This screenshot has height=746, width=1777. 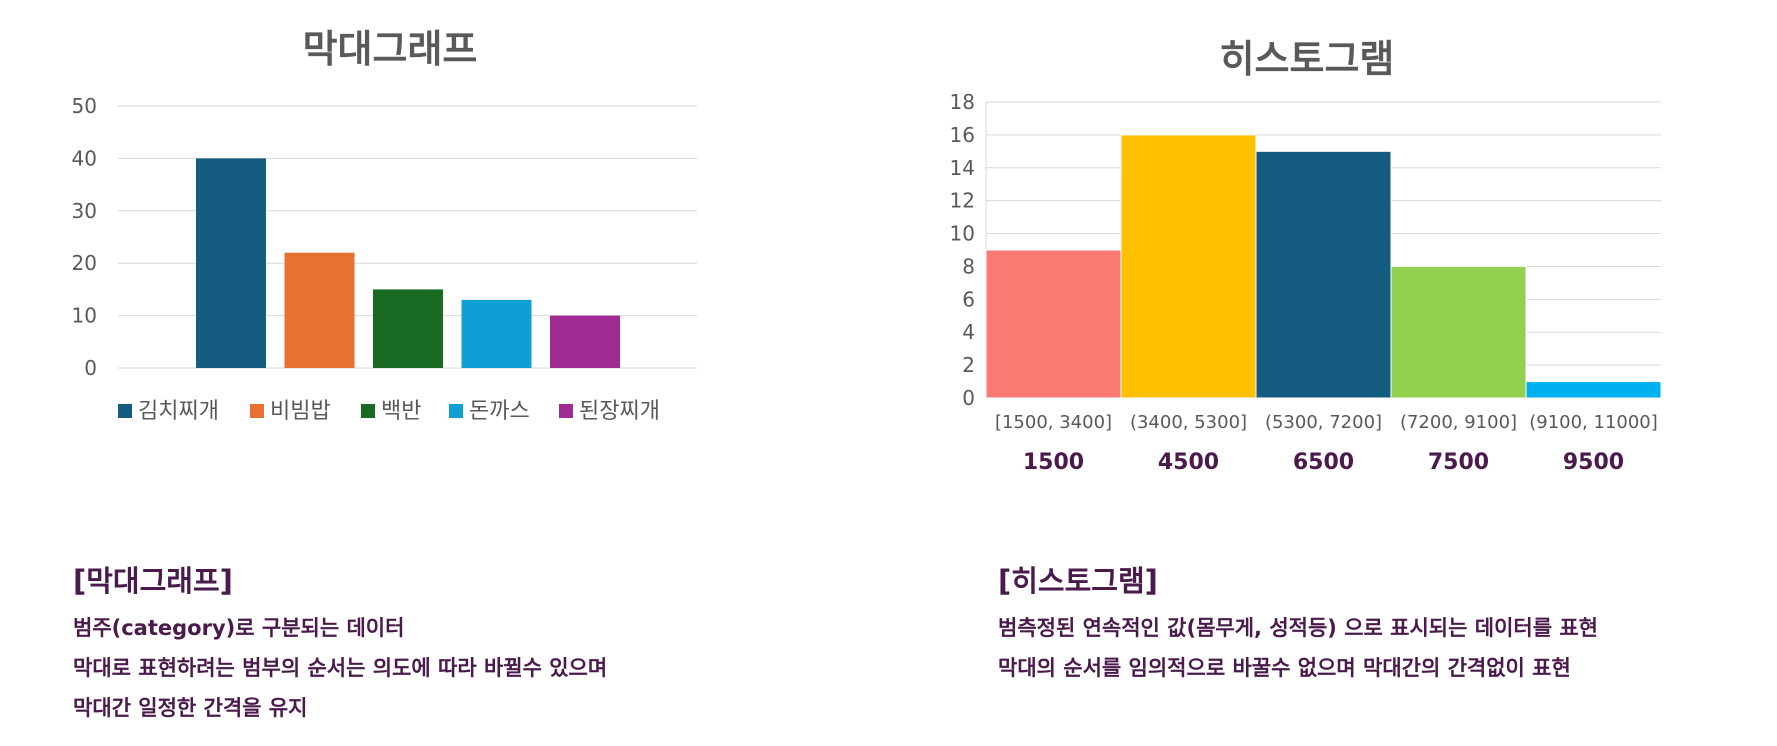 What do you see at coordinates (190, 708) in the screenshot?
I see `bar-chart-explanation-line-3: 막대간 일정한 간격을 유지` at bounding box center [190, 708].